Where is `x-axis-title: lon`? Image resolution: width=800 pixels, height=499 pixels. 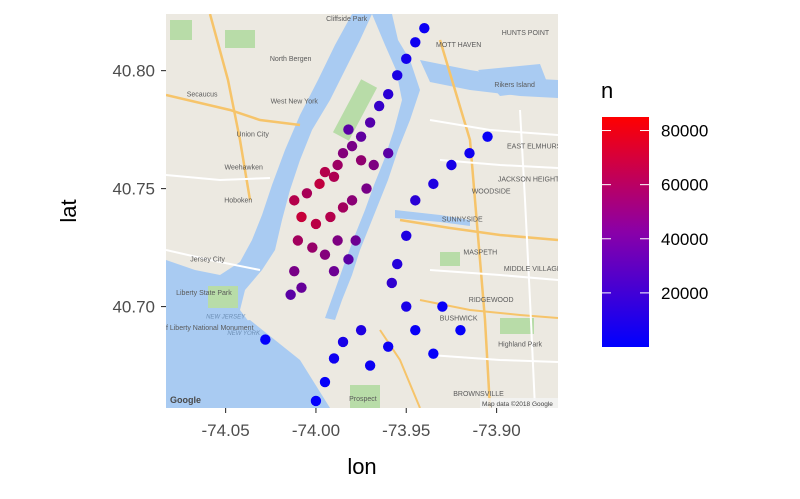
x-axis-title: lon is located at coordinates (361, 466).